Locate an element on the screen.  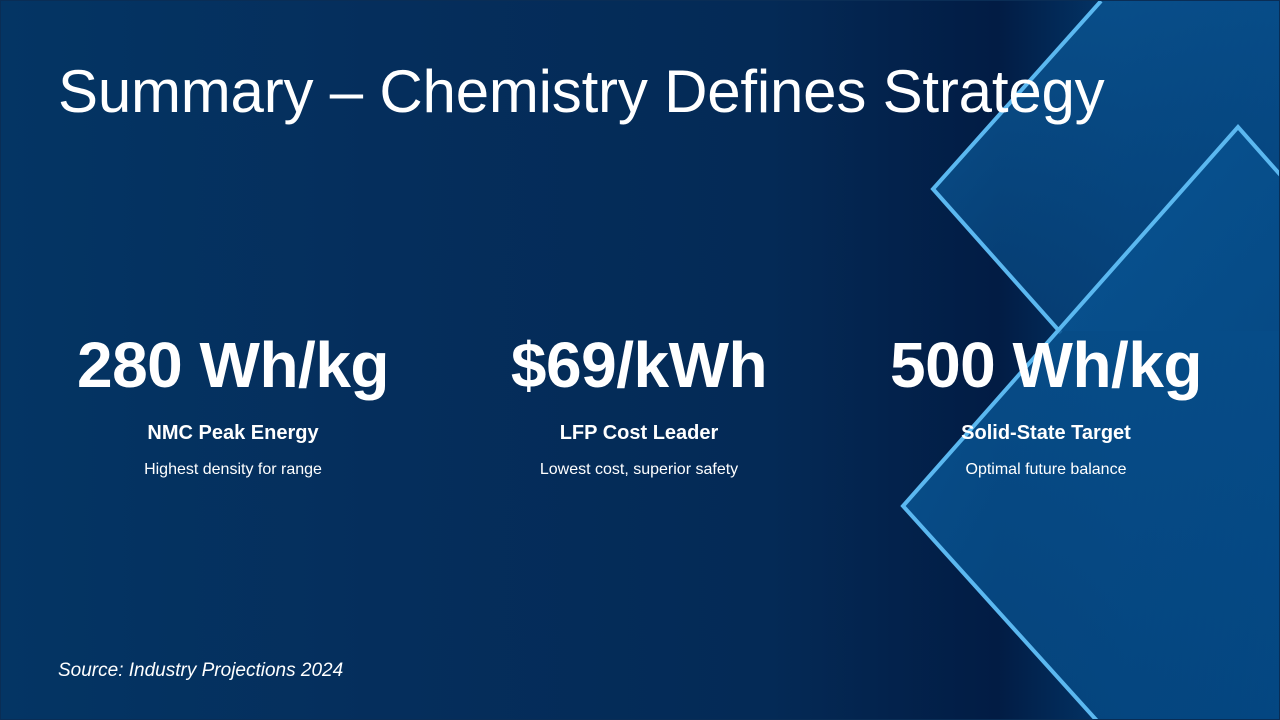
stat-value: 280 Wh/kg is located at coordinates (233, 365).